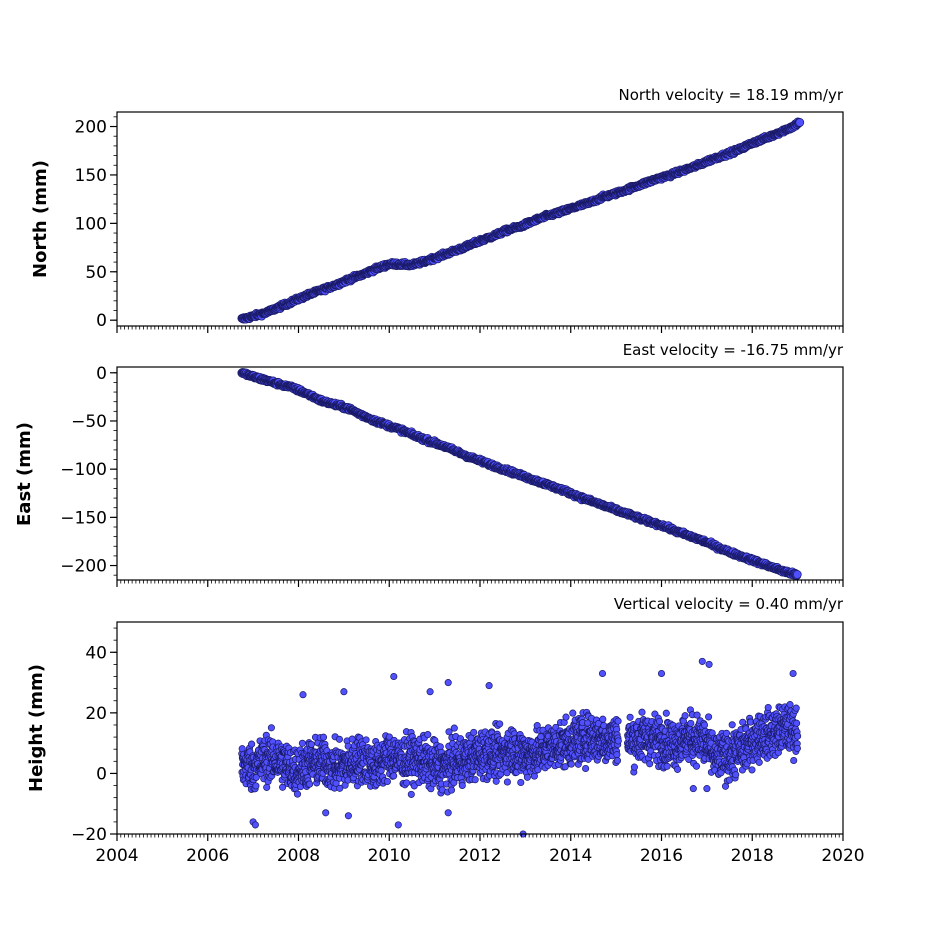 The width and height of the screenshot is (937, 937). What do you see at coordinates (36, 728) in the screenshot?
I see `height-y-axis-label: Height (mm)` at bounding box center [36, 728].